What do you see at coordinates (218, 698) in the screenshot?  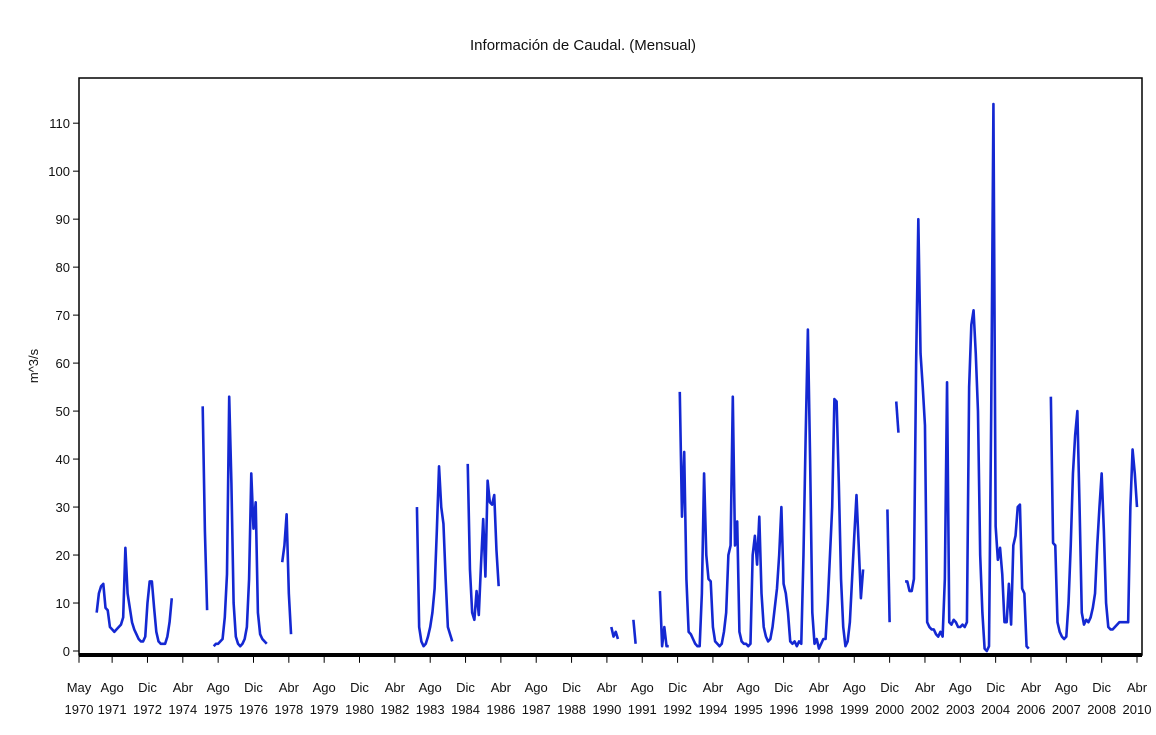 I see `x-tick-label: Ago 1975` at bounding box center [218, 698].